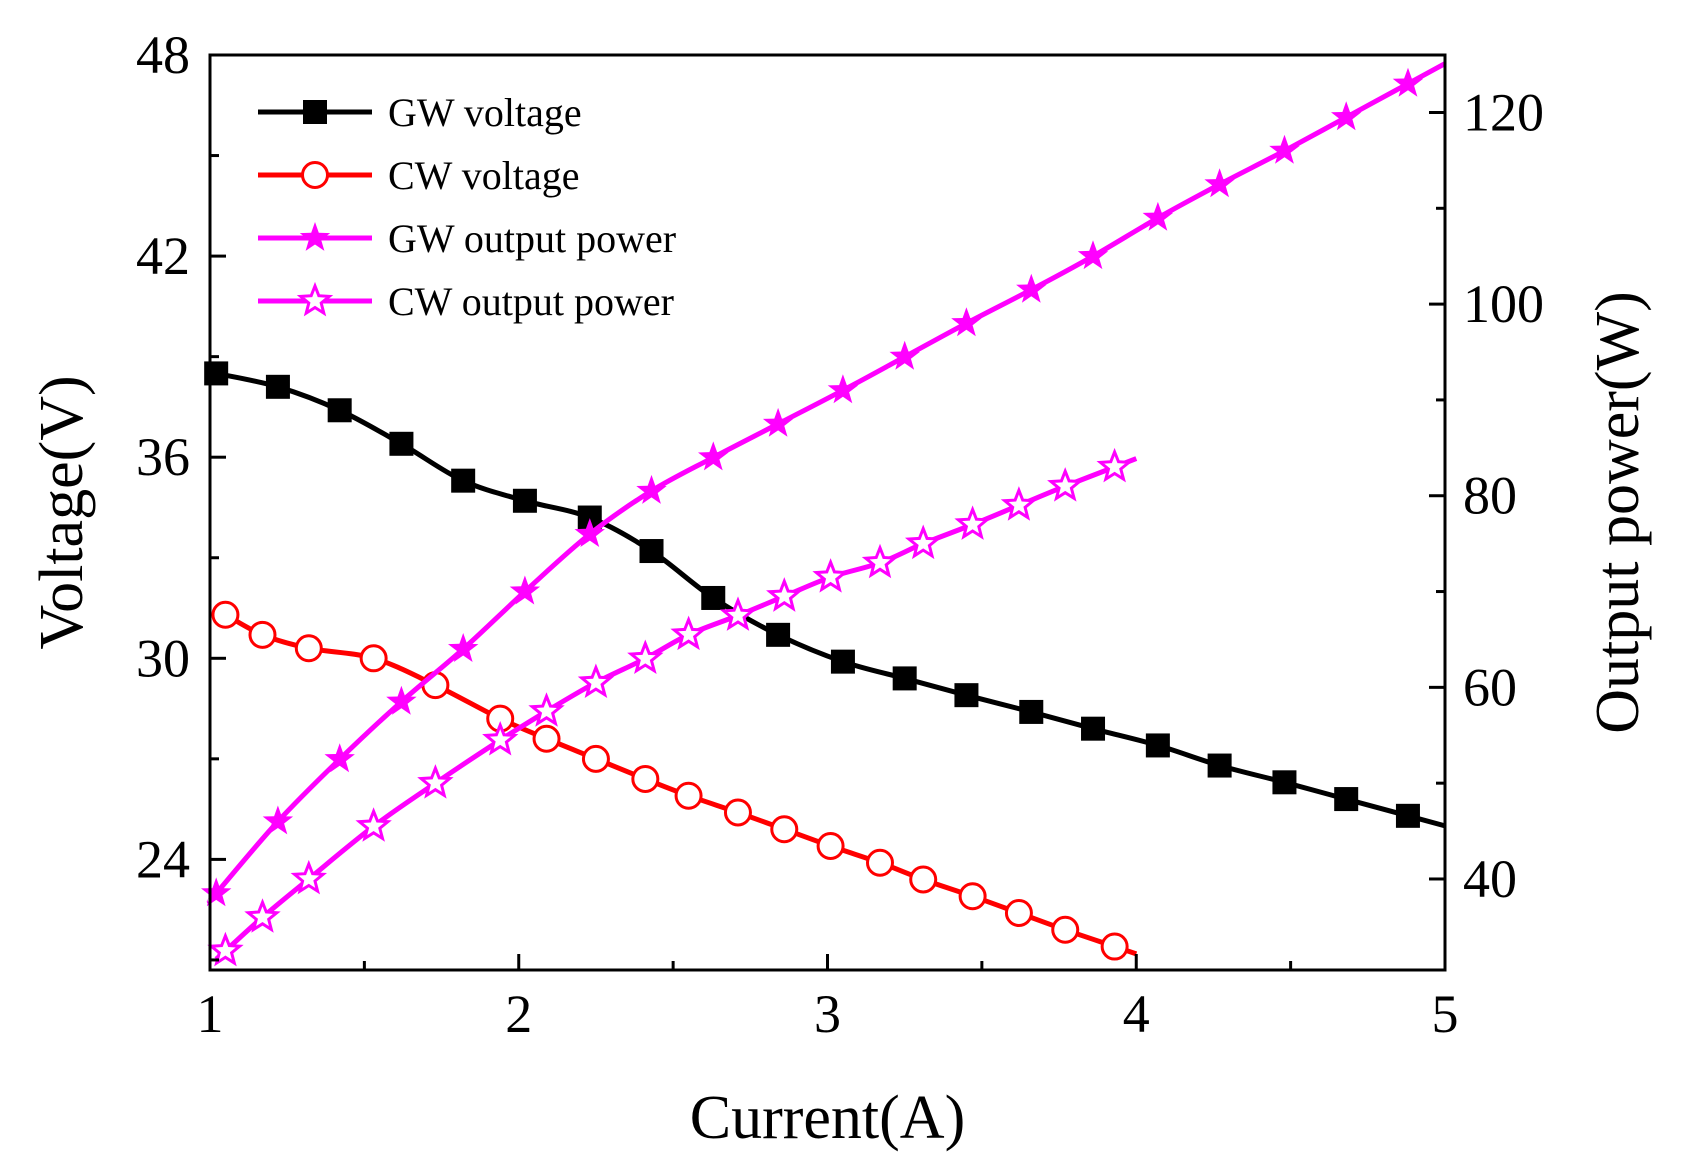 This screenshot has width=1681, height=1157. What do you see at coordinates (62, 512) in the screenshot?
I see `y-axis-title: Voltage(V)` at bounding box center [62, 512].